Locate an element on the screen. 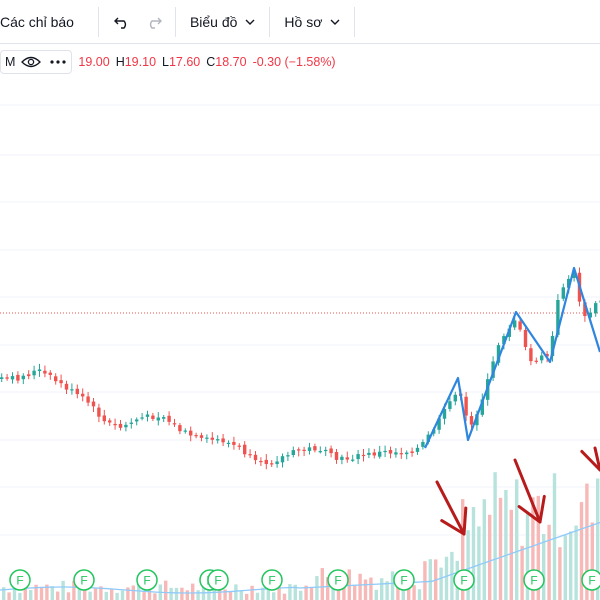 The height and width of the screenshot is (600, 600). undo-icon is located at coordinates (120, 23).